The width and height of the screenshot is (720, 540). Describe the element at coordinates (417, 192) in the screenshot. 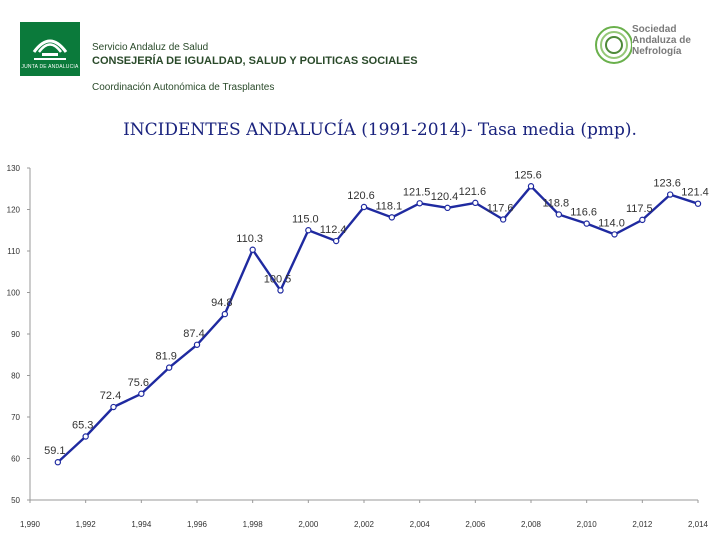

I see `data-label: 121.5` at that location.